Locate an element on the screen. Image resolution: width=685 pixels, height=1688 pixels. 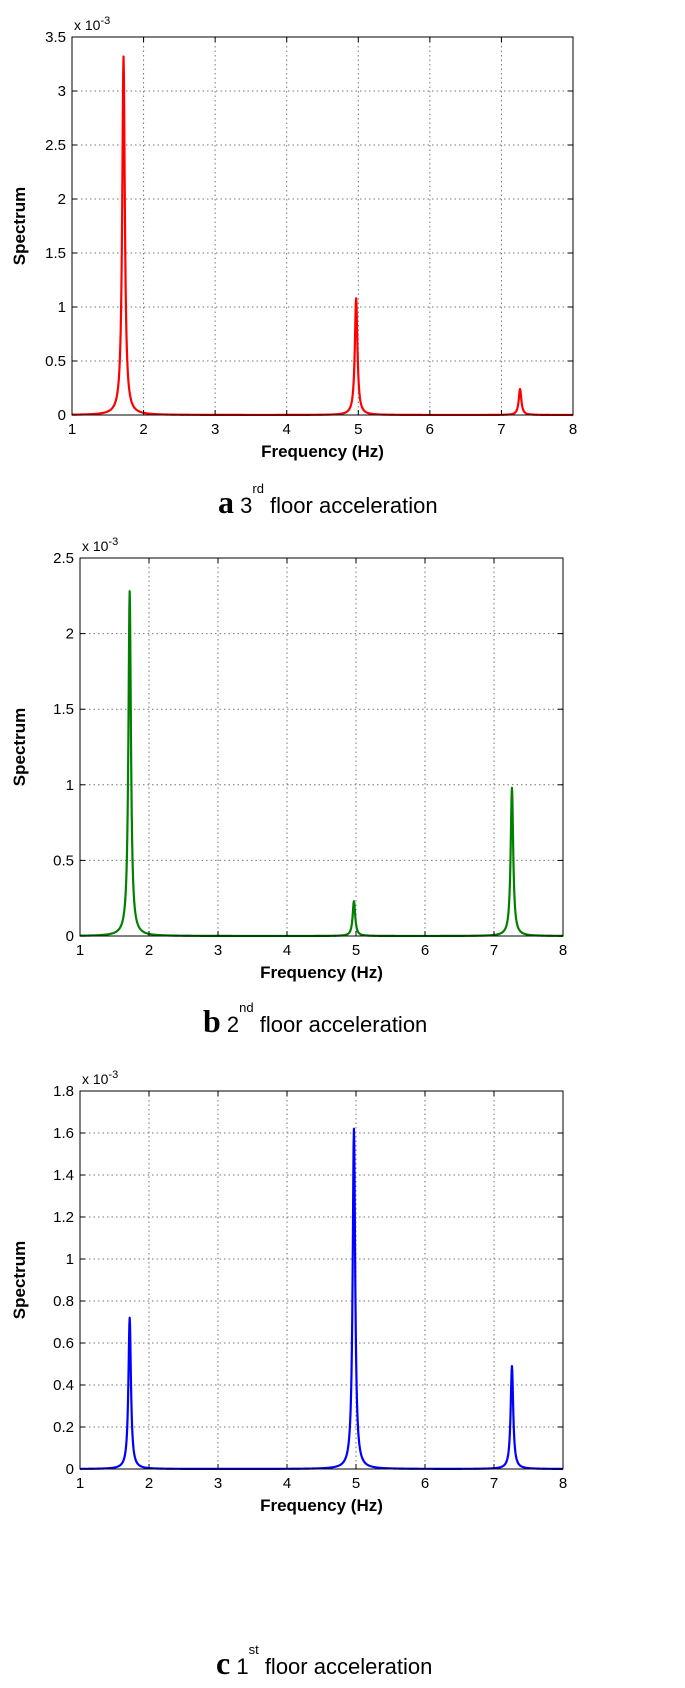
caption-num: 3 is located at coordinates (246, 505).